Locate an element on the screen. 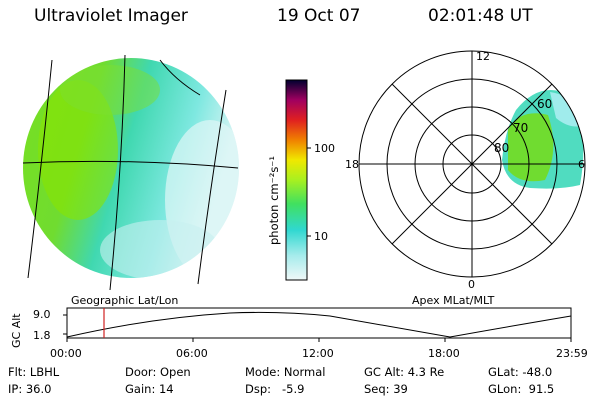  glon-value: 91.5 is located at coordinates (541, 389).